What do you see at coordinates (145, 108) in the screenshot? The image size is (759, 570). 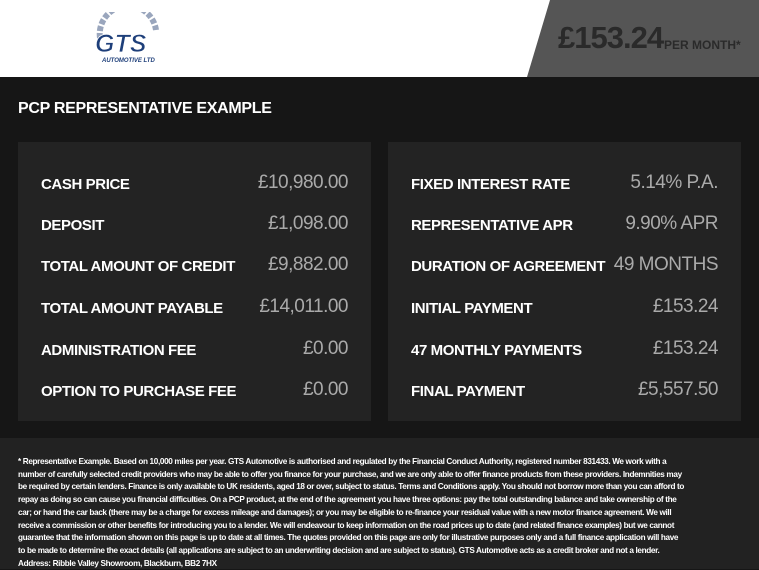 I see `section-title: PCP REPRESENTATIVE EXAMPLE` at bounding box center [145, 108].